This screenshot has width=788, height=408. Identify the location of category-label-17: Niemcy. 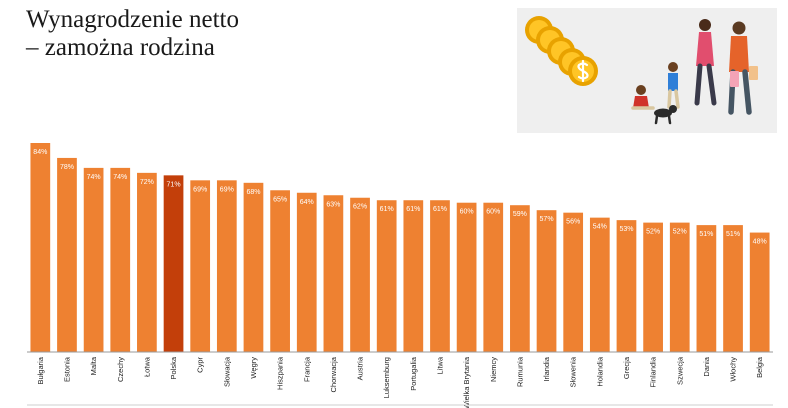
(493, 369).